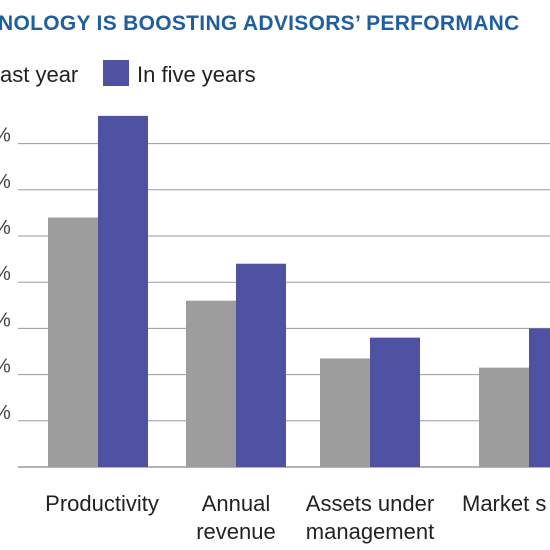 The height and width of the screenshot is (550, 550). I want to click on legend-label-five-years: In five years, so click(196, 74).